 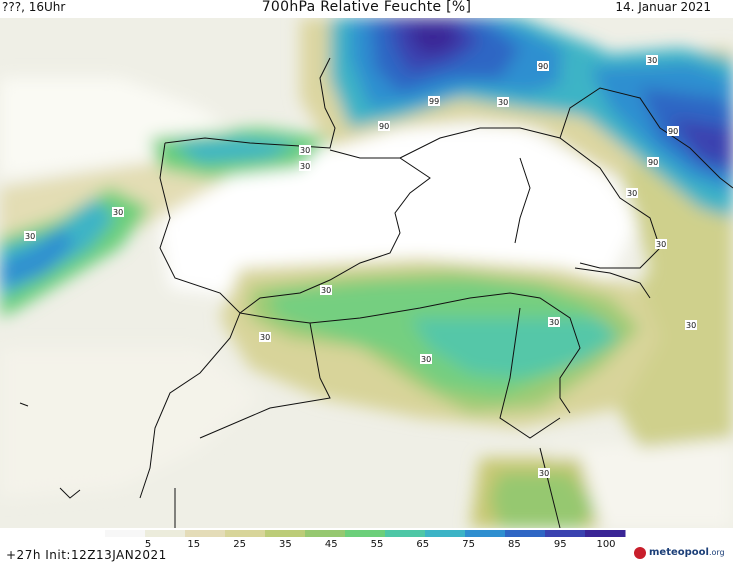 I want to click on map-title: 700hPa Relative Feuchte [%], so click(x=366, y=7).